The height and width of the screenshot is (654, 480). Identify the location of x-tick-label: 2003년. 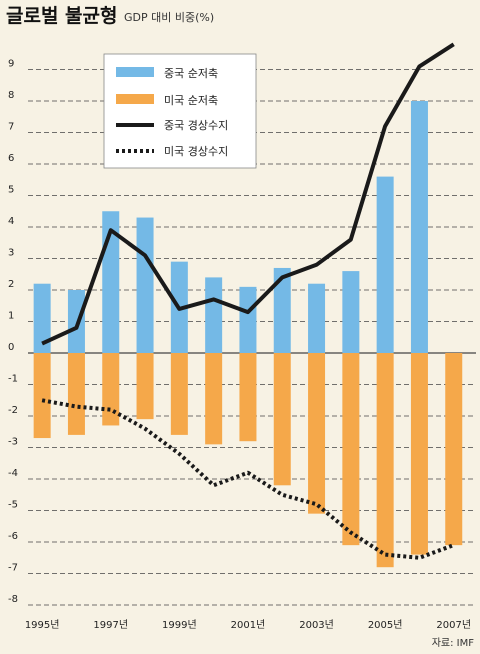
(316, 625).